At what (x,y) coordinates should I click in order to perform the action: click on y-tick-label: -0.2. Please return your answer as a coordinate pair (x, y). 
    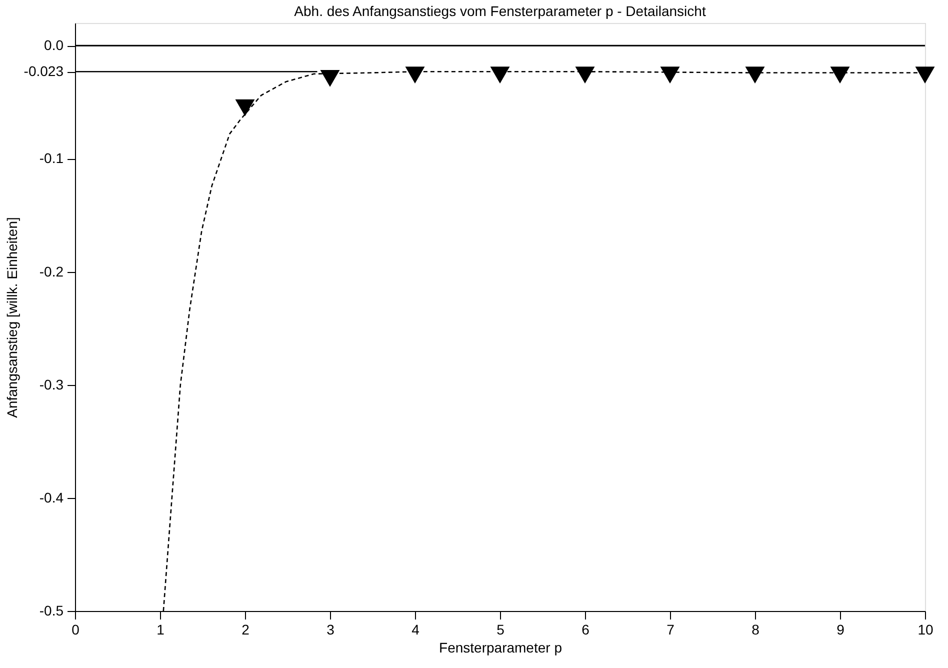
    Looking at the image, I should click on (51, 271).